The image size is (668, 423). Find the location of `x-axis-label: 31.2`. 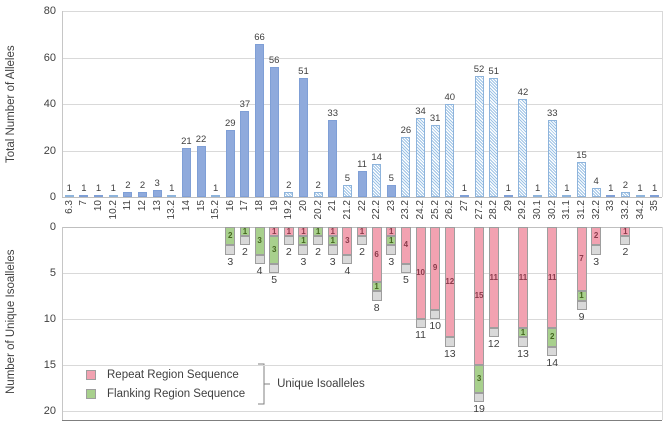

x-axis-label: 31.2 is located at coordinates (581, 210).